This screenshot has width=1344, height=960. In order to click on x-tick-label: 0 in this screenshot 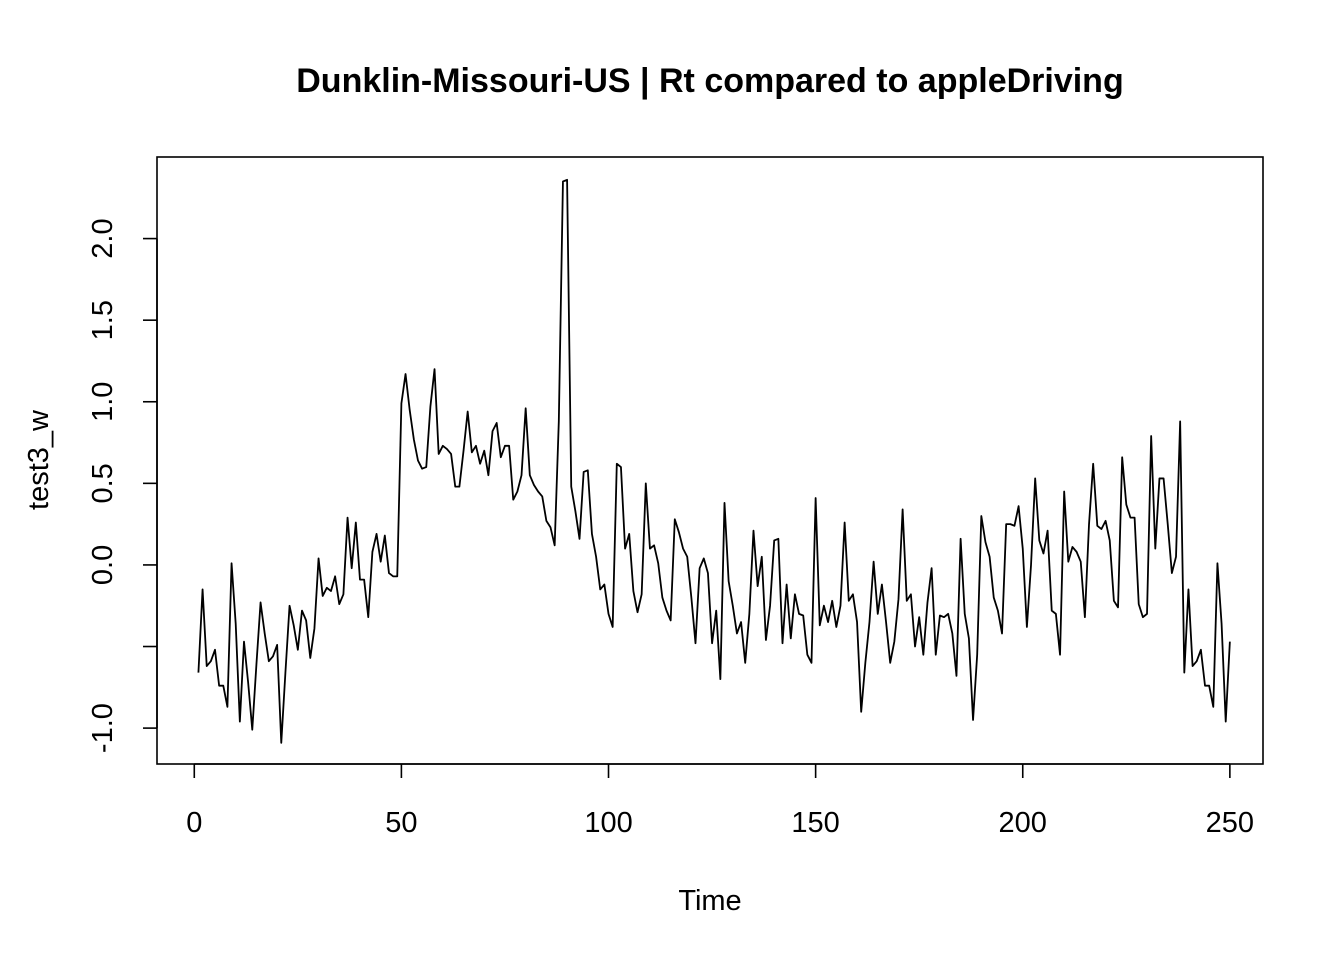, I will do `click(194, 823)`.